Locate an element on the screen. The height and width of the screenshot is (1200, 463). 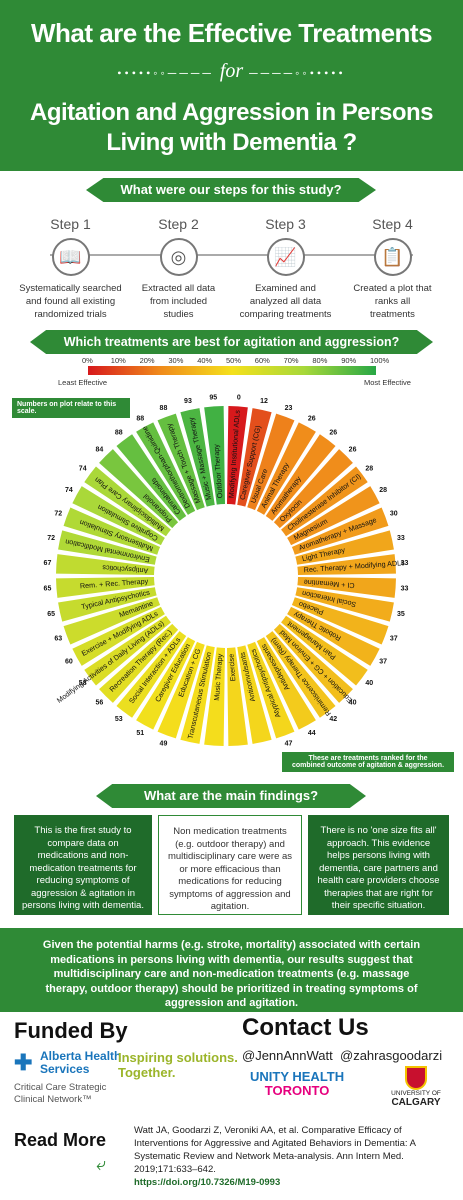
treatment-value: 56 is located at coordinates (100, 702).